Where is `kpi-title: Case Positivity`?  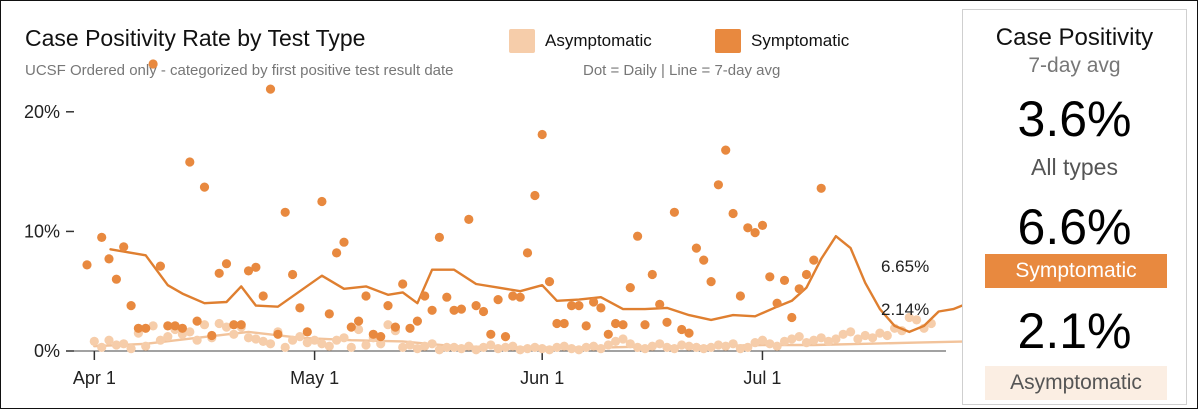 kpi-title: Case Positivity is located at coordinates (1074, 37).